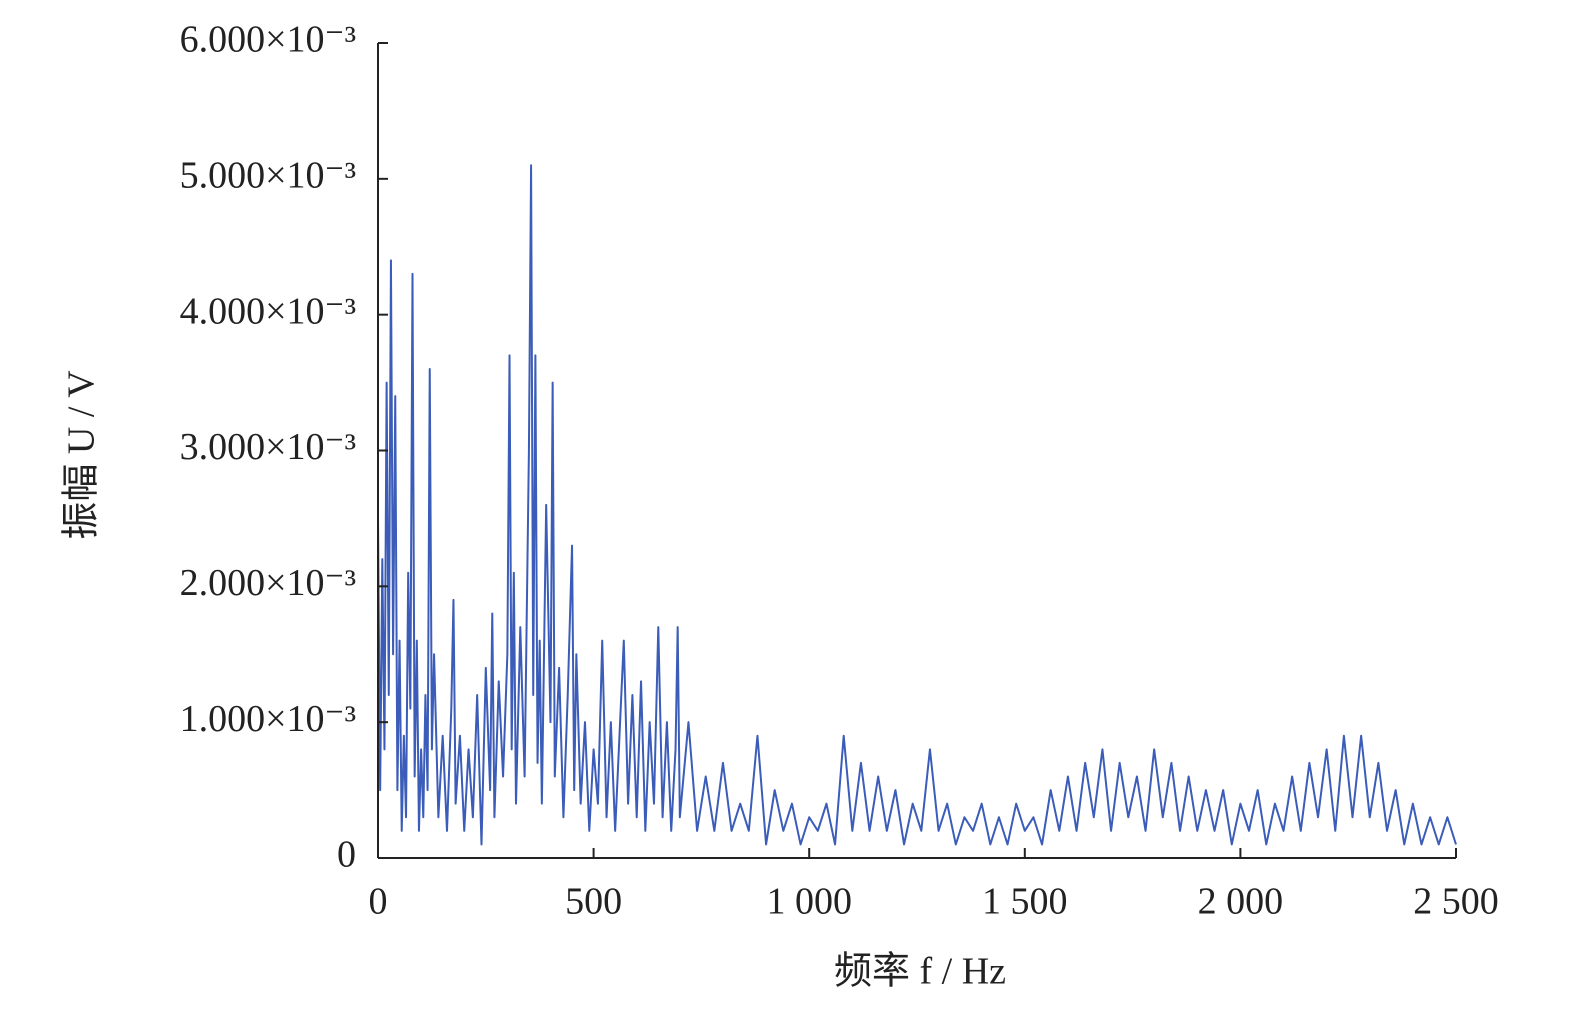 Image resolution: width=1575 pixels, height=1011 pixels. What do you see at coordinates (268, 40) in the screenshot?
I see `y-tick-label: 6.000×10⁻³` at bounding box center [268, 40].